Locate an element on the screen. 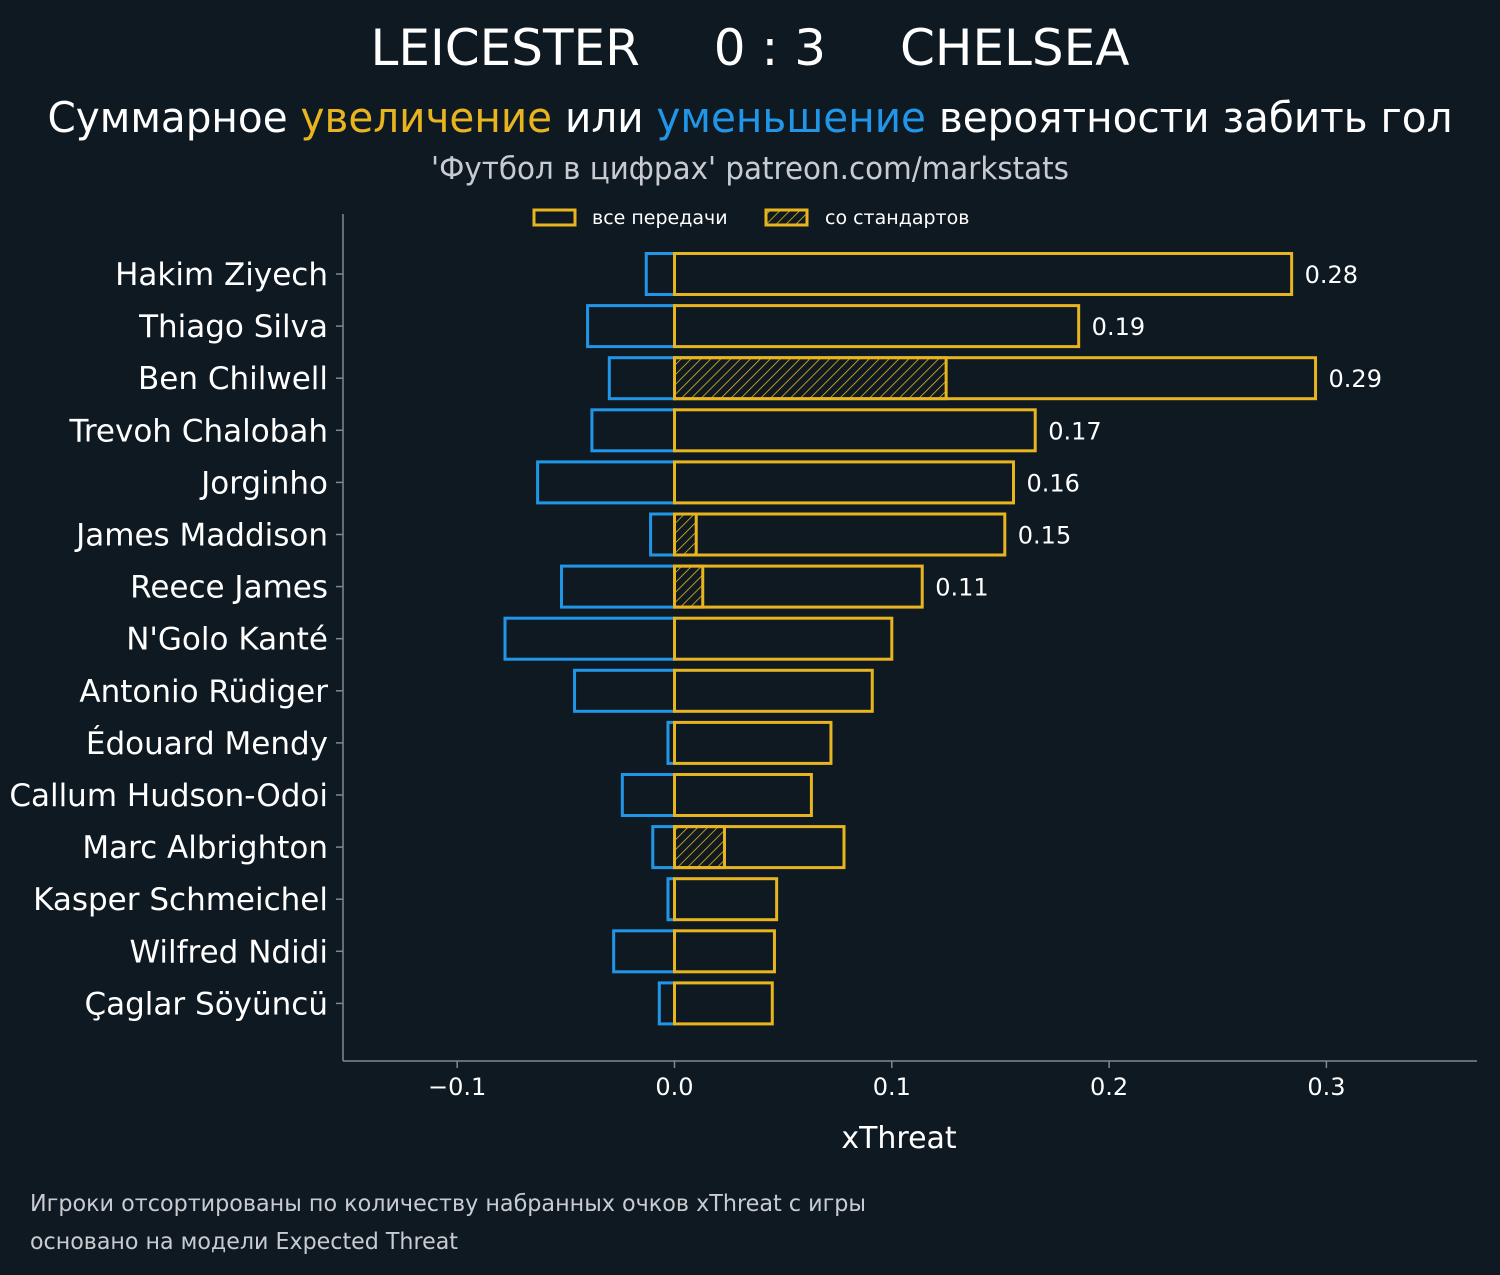 Image resolution: width=1500 pixels, height=1275 pixels. y-tick-label: Édouard Mendy is located at coordinates (207, 744).